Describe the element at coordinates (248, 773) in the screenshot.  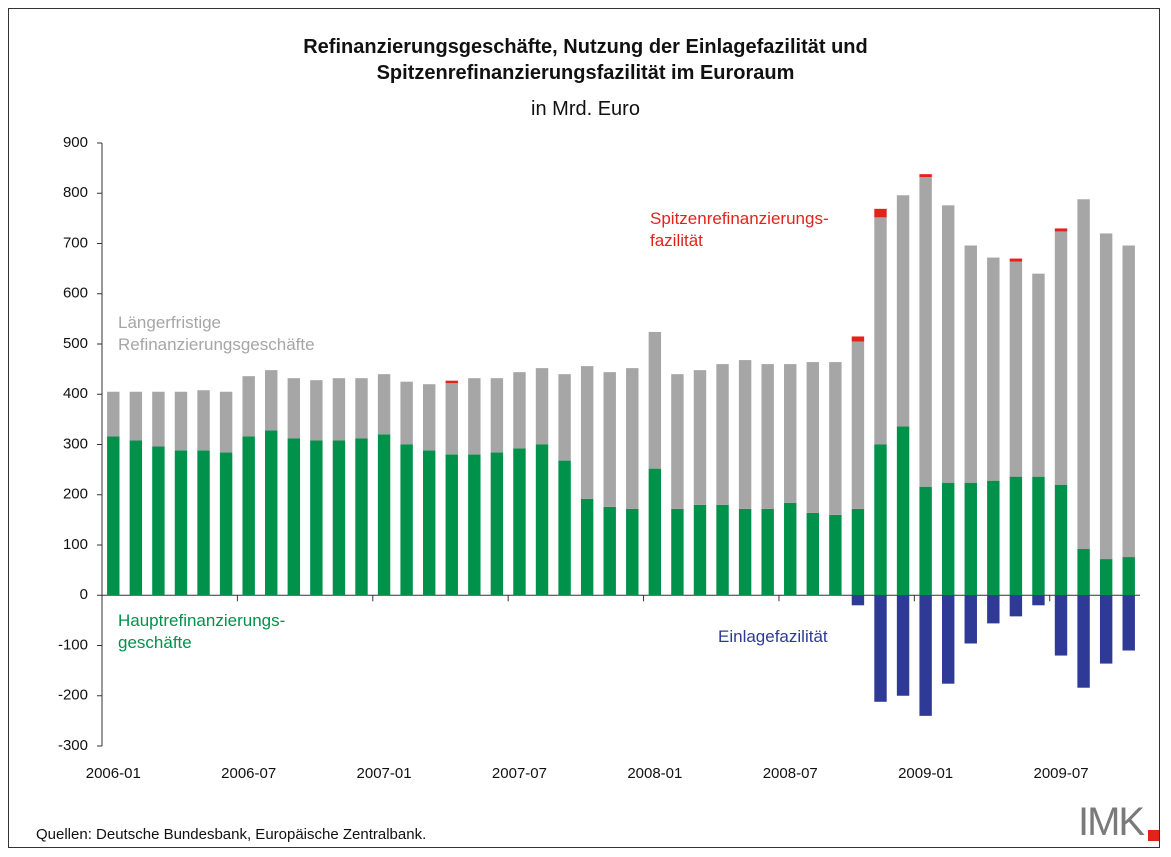
I see `x-tick-label: 2006-07` at that location.